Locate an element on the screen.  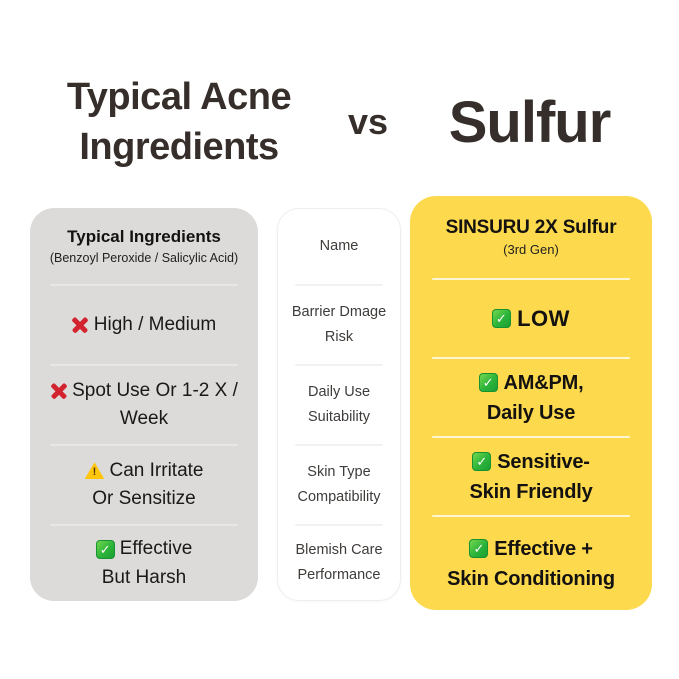
row-line1: ✓ AM&PM, is located at coordinates (531, 383).